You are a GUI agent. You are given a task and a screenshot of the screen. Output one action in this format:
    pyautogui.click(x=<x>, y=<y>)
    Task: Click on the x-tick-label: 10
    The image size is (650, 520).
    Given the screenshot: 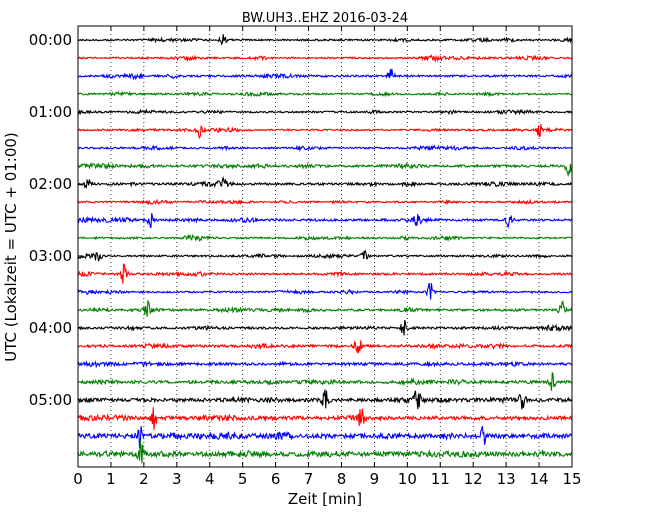 What is the action you would take?
    pyautogui.click(x=407, y=479)
    